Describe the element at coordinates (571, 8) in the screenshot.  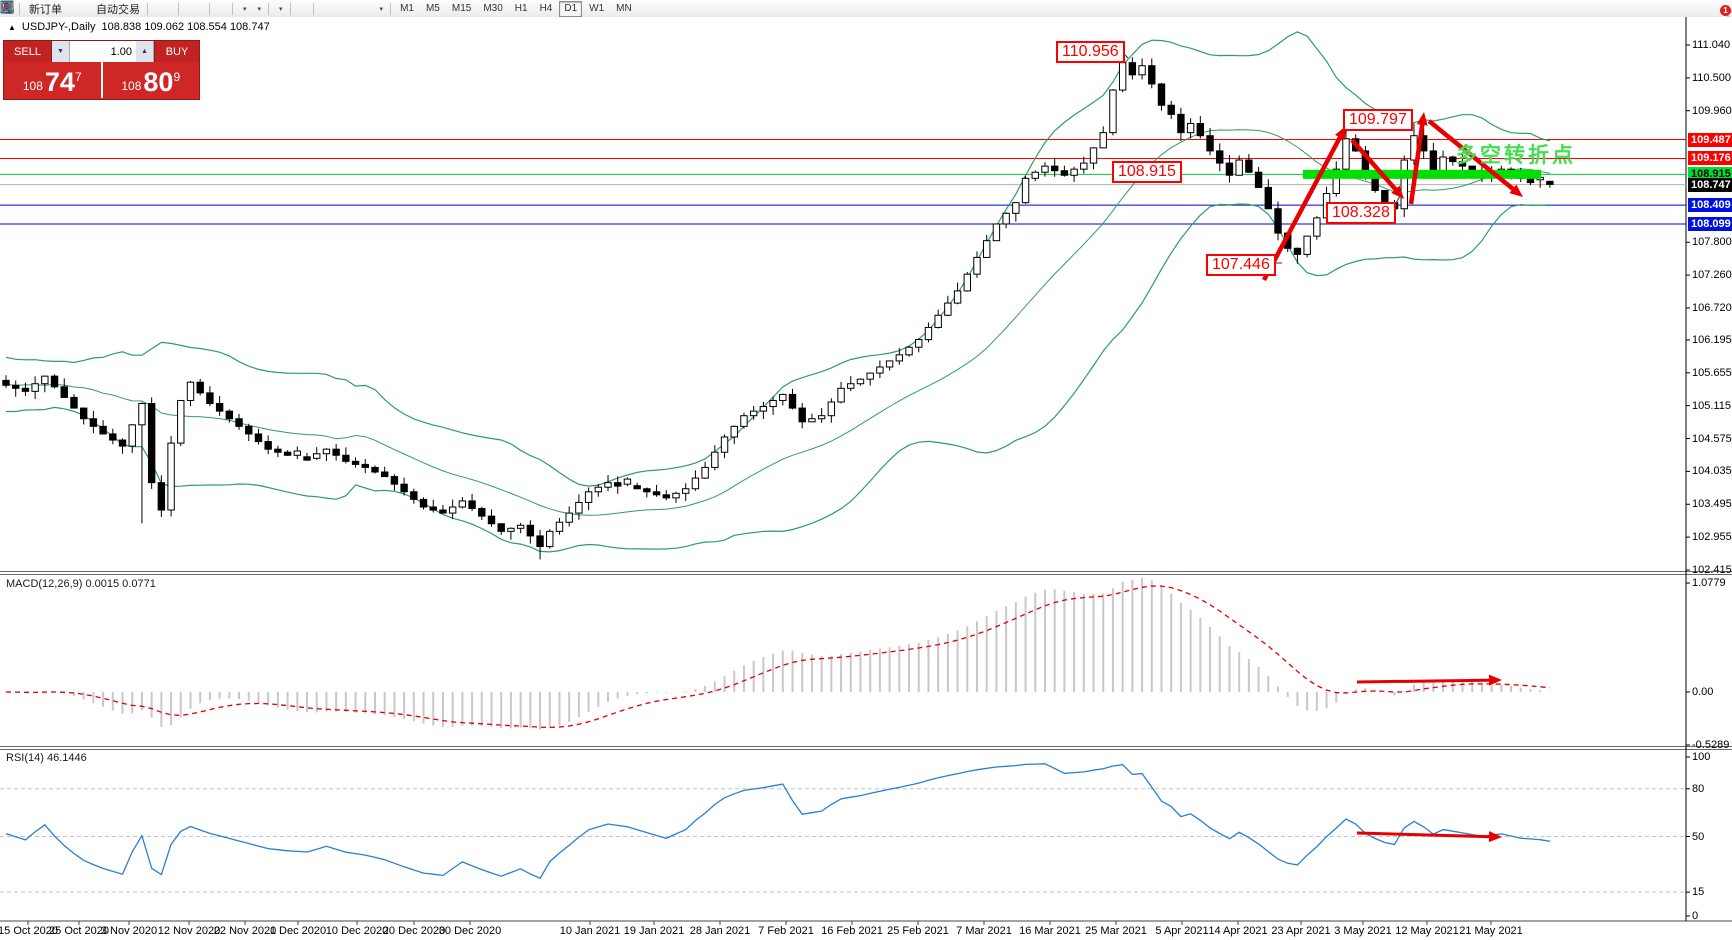
I see `timeframe-button-d1: D1` at that location.